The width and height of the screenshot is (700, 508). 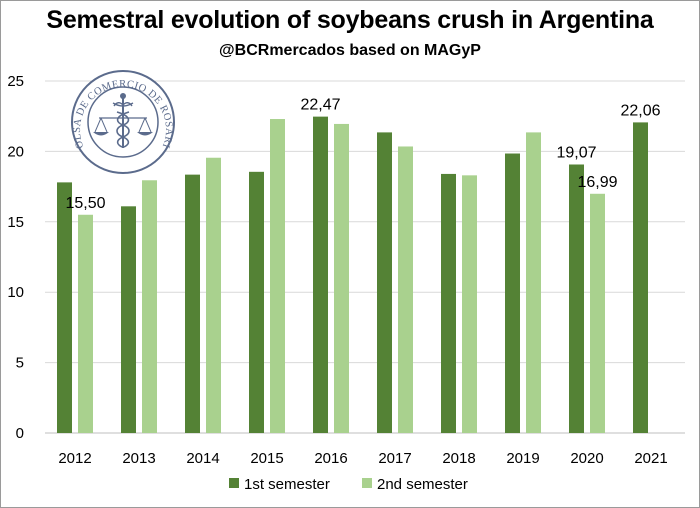 I want to click on data-label-2021-1st: 22,06, so click(x=640, y=110).